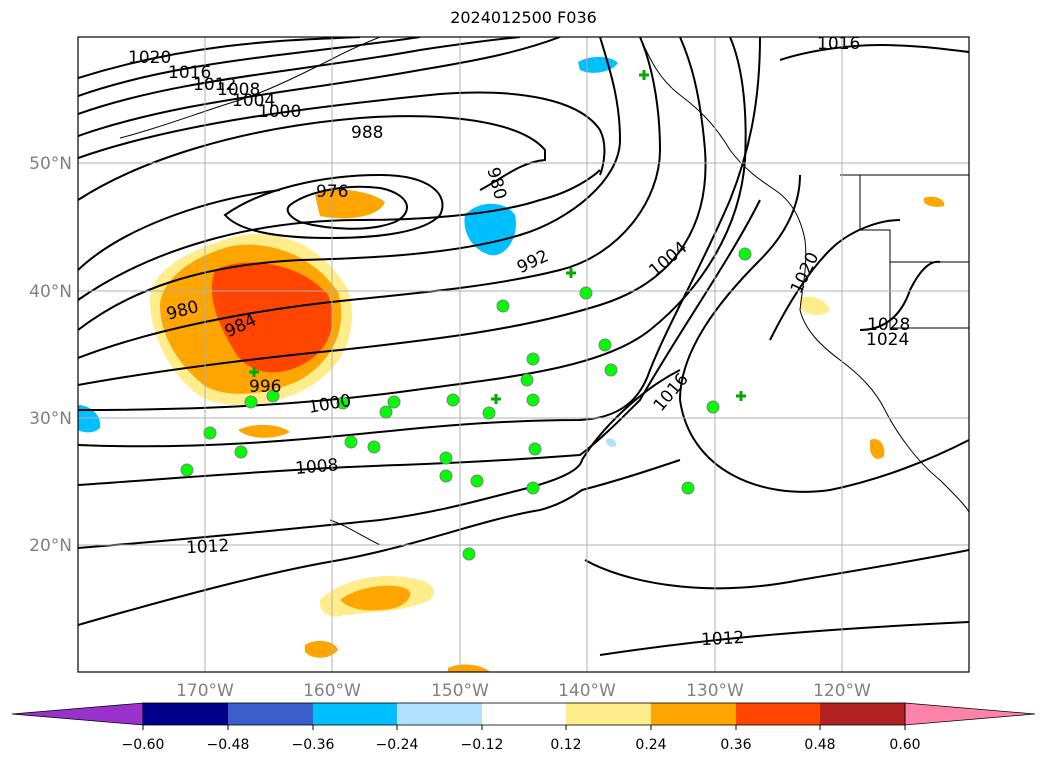  Describe the element at coordinates (253, 101) in the screenshot. I see `isobar-label: 1004` at that location.